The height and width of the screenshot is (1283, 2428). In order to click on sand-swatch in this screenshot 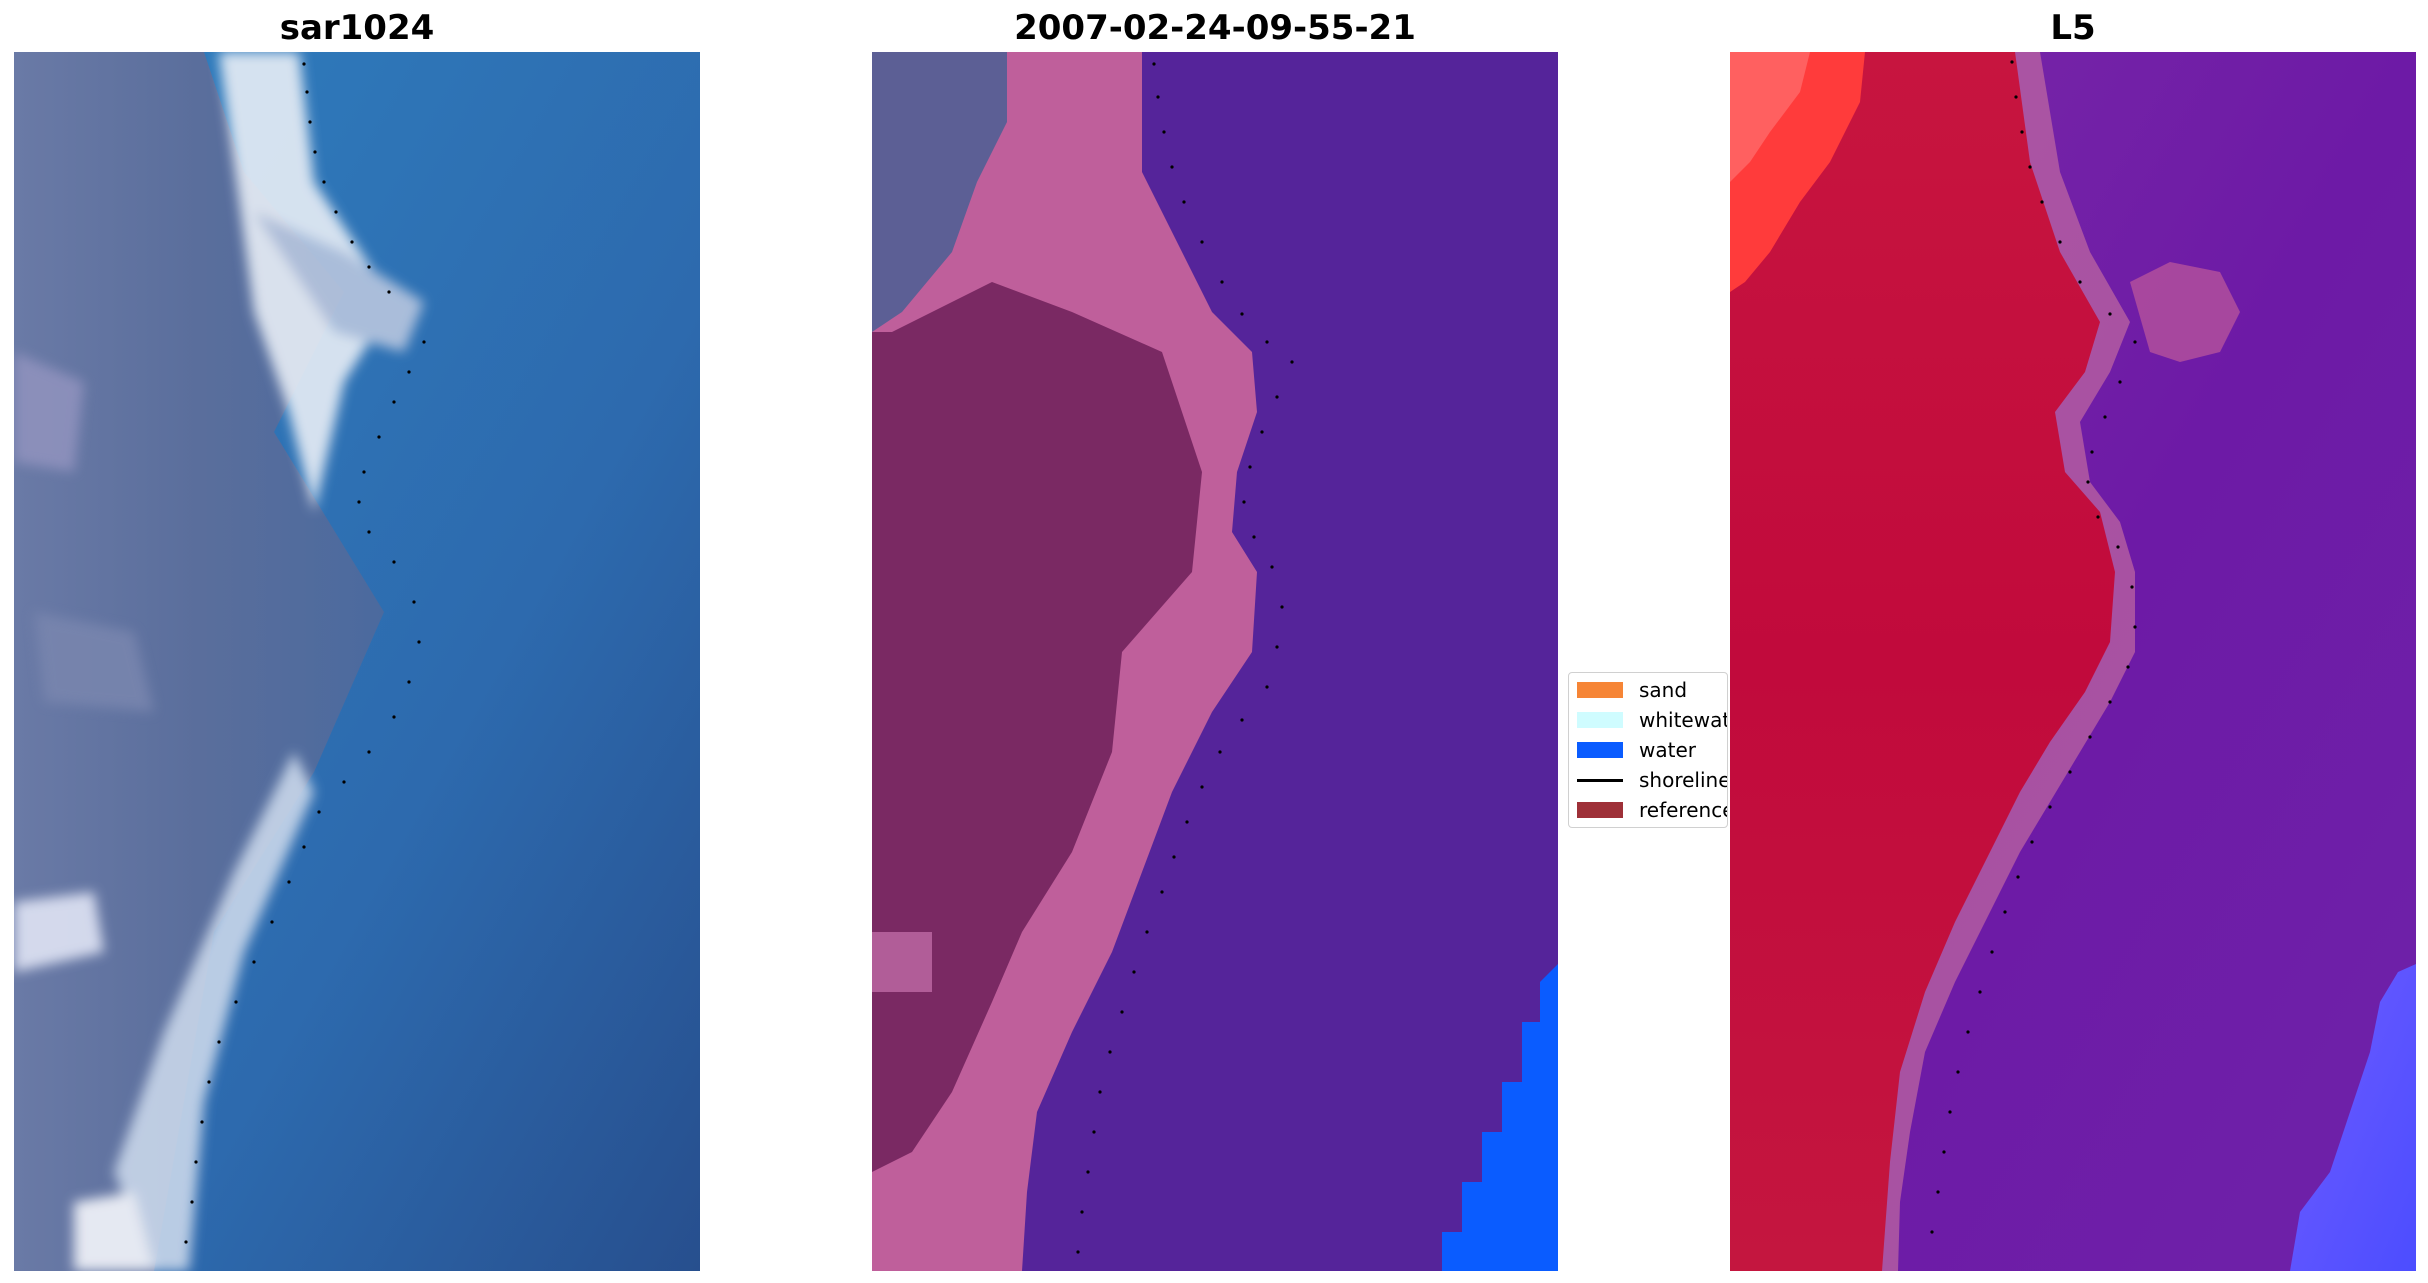, I will do `click(1600, 690)`.